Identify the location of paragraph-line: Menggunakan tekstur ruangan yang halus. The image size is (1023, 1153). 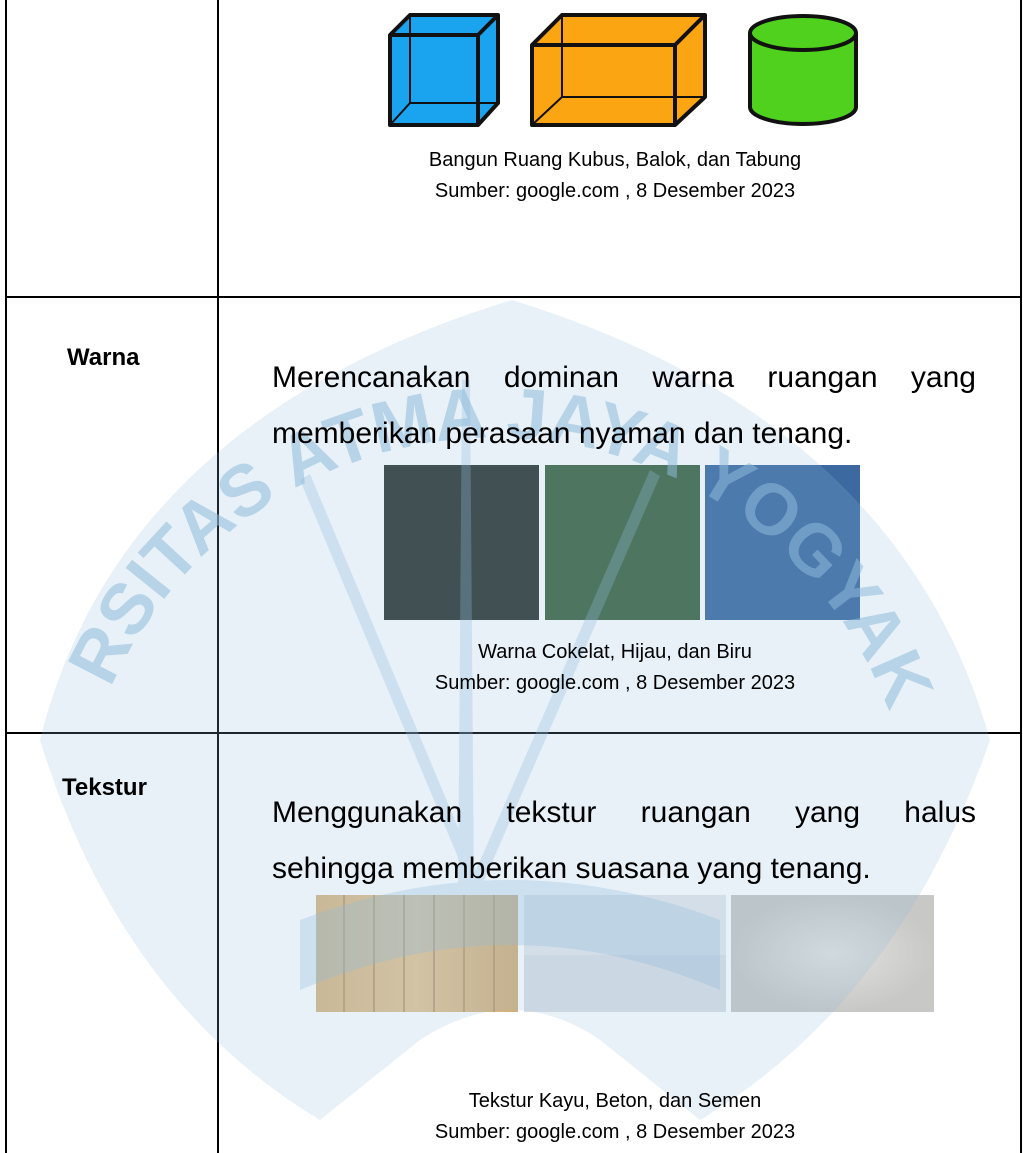
(624, 812).